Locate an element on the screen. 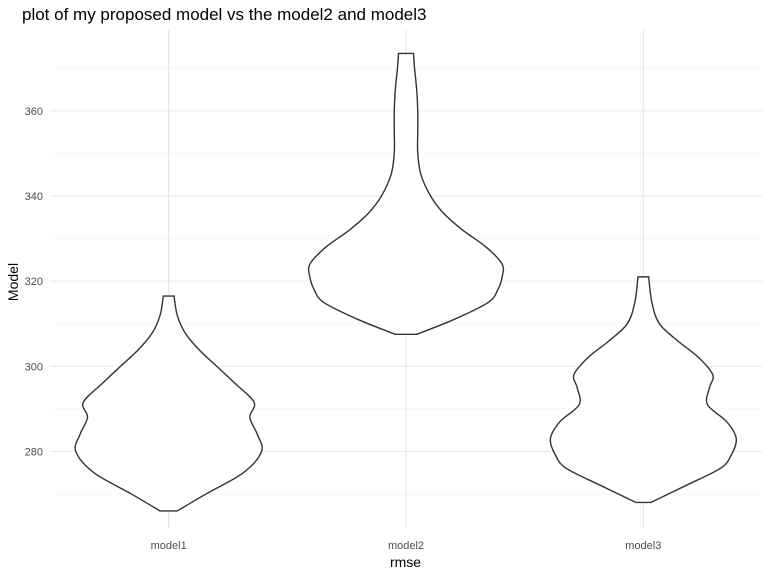 The image size is (768, 576). y-tick-label: 360 is located at coordinates (34, 112).